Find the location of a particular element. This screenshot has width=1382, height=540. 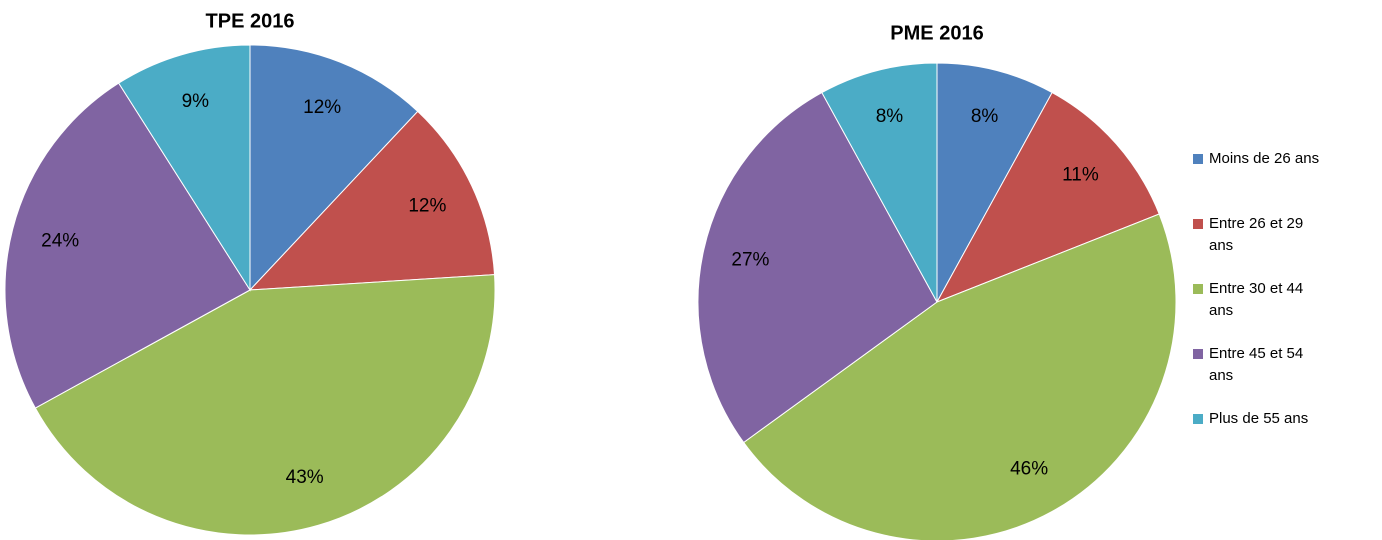

legend-item: Entre 26 et 29 ans is located at coordinates (1258, 245).